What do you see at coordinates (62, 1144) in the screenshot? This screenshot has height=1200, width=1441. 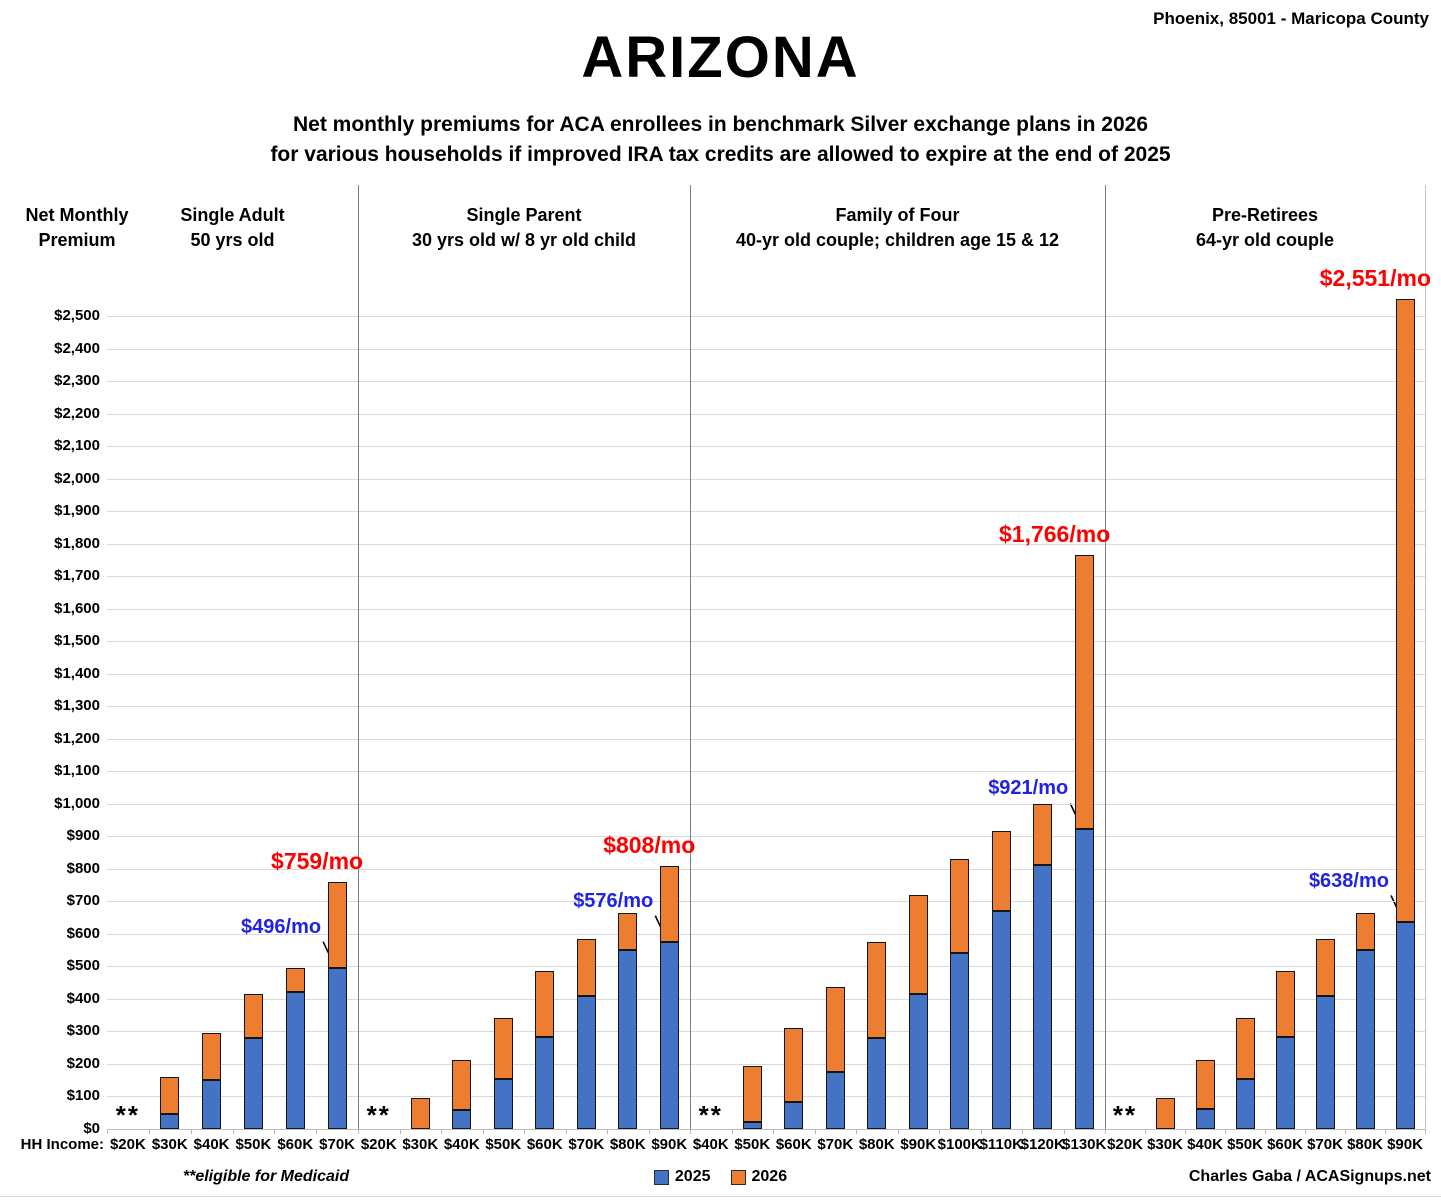 I see `x-axis-title: HH Income:` at bounding box center [62, 1144].